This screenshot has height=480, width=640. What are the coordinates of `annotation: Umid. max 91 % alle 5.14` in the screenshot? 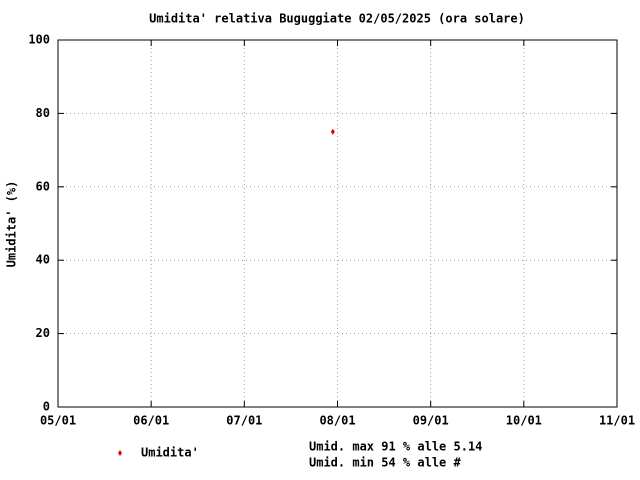 It's located at (395, 447).